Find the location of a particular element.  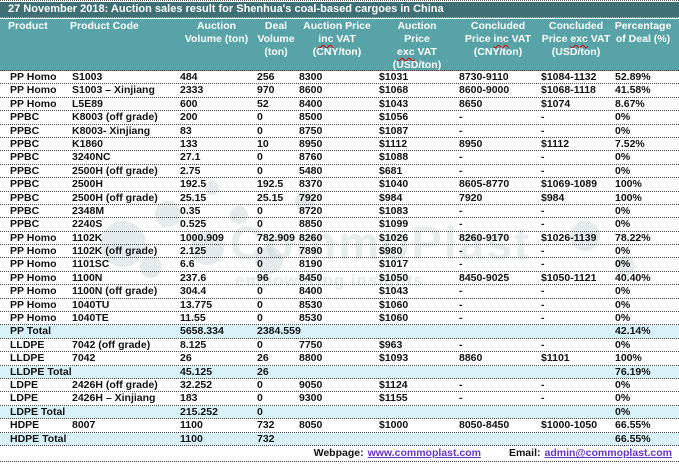

cell: 200 is located at coordinates (189, 117).